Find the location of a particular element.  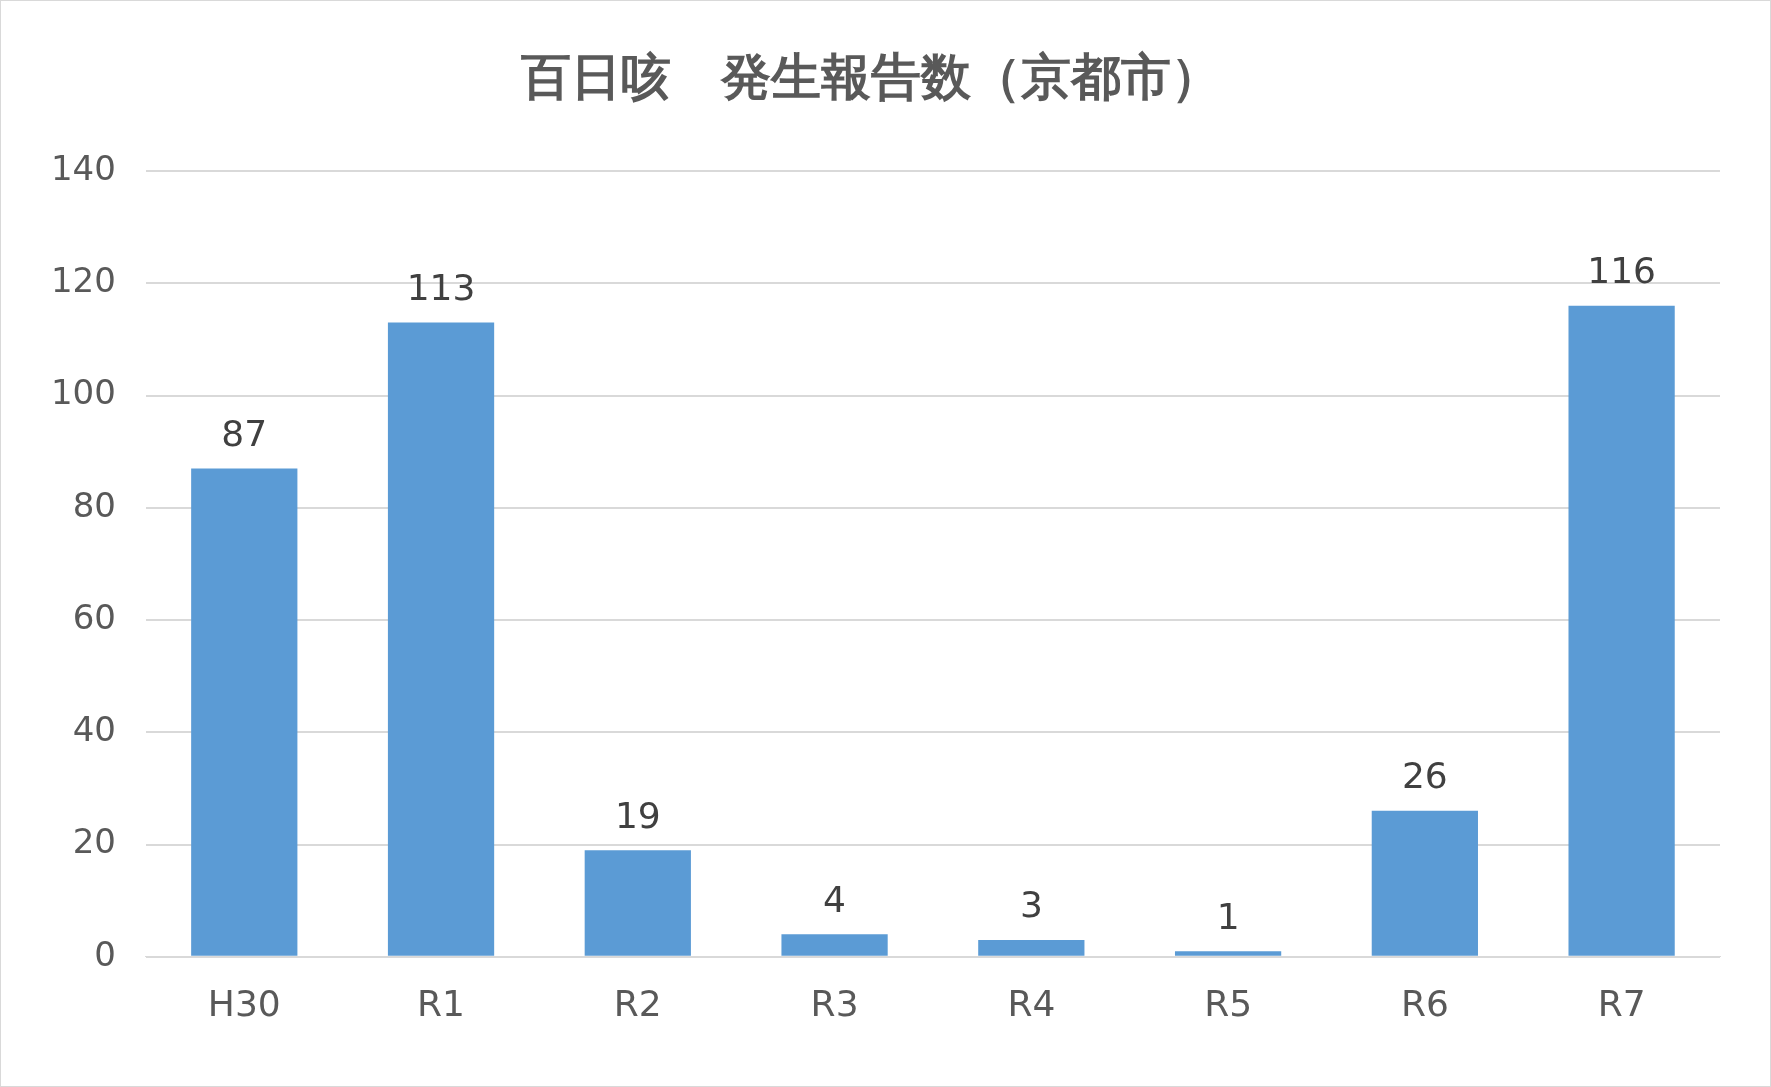

y-tick-label: 140 is located at coordinates (83, 167).